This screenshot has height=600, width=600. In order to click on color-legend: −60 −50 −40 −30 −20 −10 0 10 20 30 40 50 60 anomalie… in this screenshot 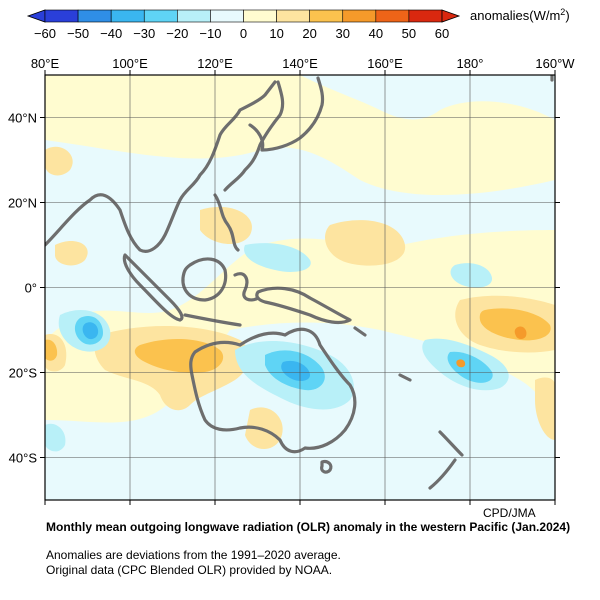, I will do `click(298, 24)`.